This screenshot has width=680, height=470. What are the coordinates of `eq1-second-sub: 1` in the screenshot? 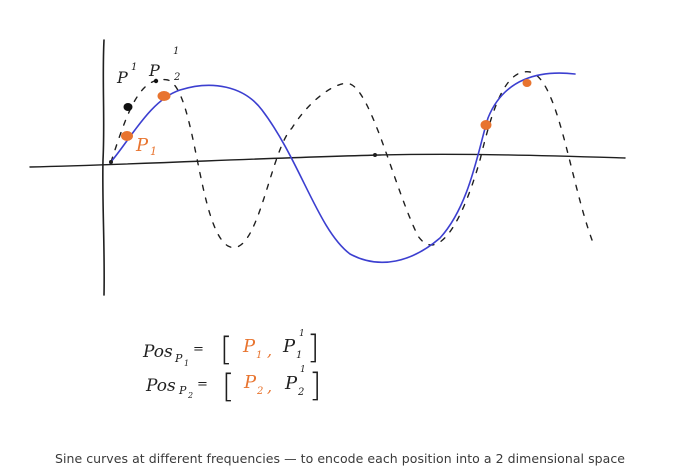 It's located at (299, 355).